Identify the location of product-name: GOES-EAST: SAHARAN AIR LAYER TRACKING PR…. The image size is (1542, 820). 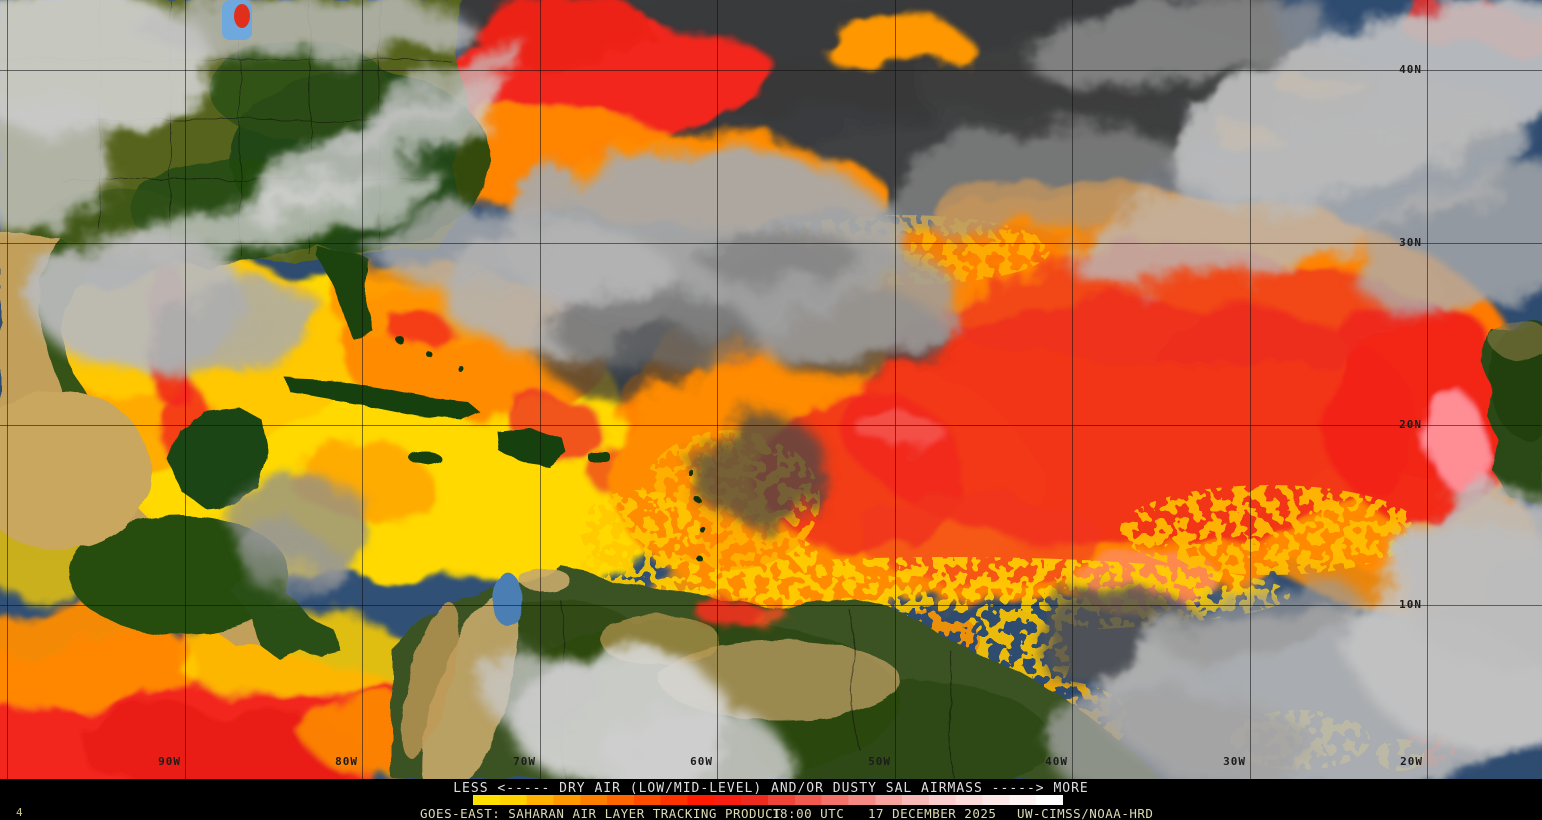
(601, 813).